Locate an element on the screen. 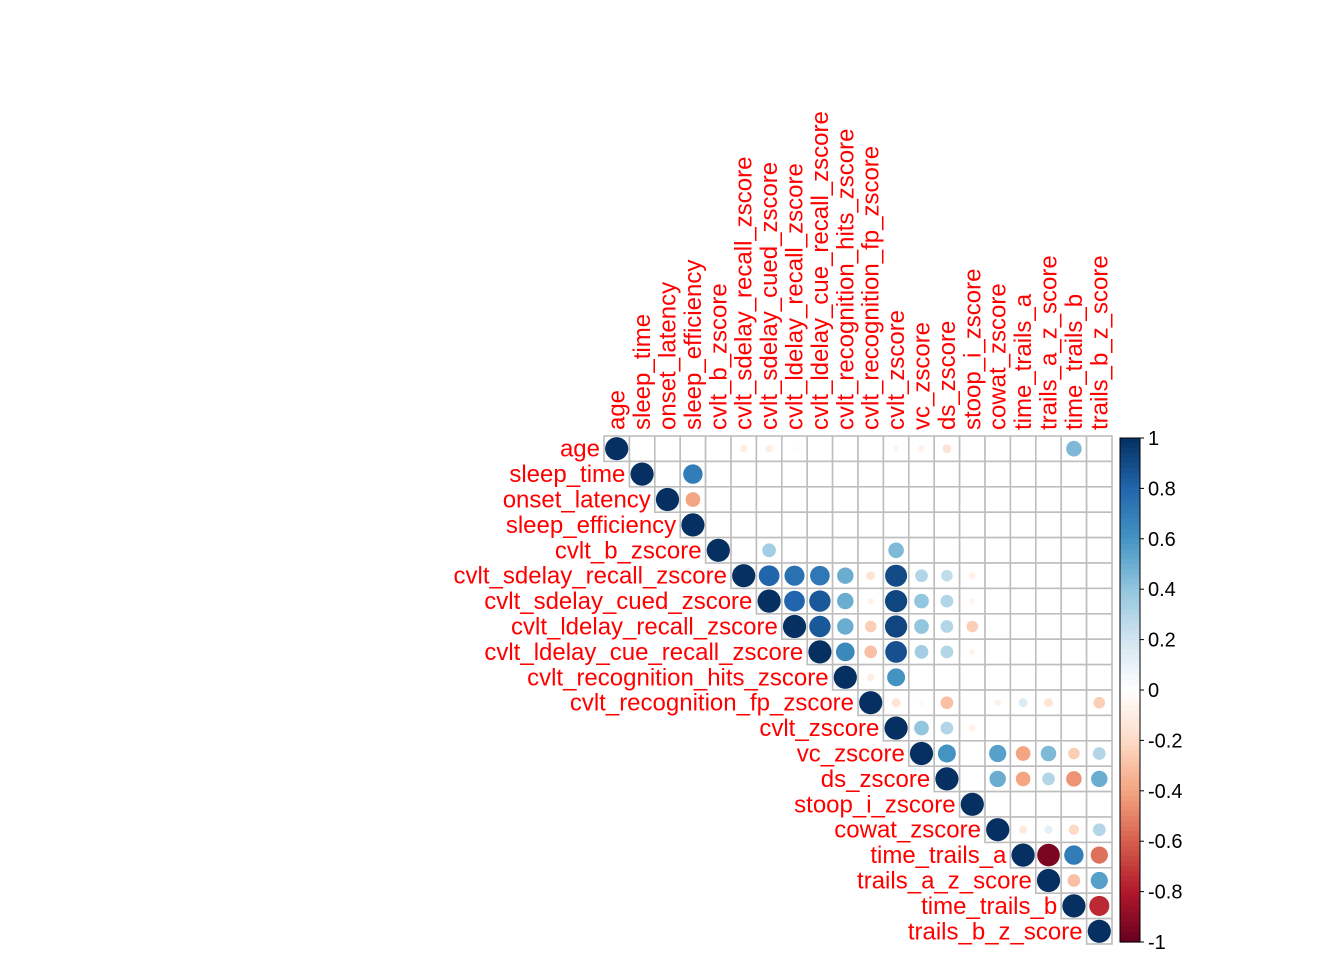  row-label: cowat_zscore is located at coordinates (907, 830).